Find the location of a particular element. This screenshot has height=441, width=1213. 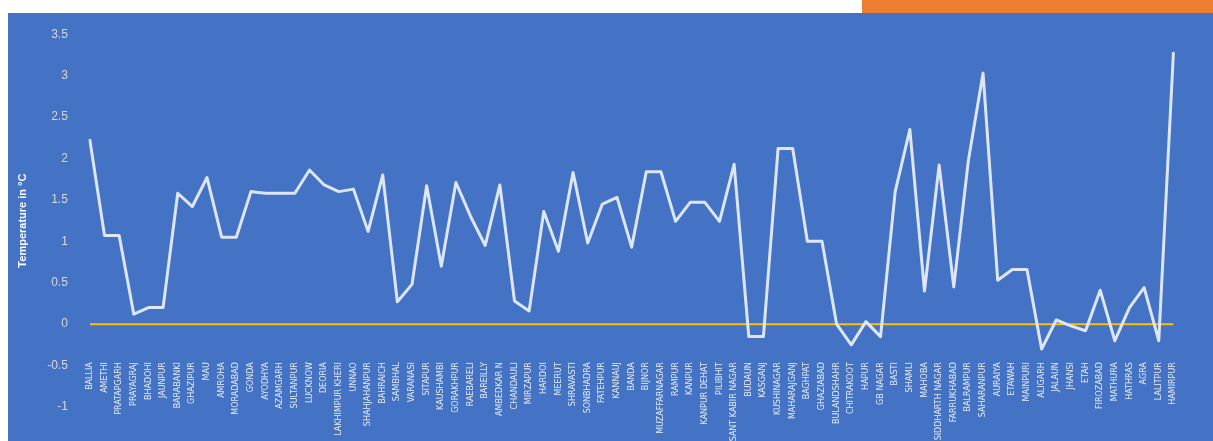

x-tick-label: AYODHYA is located at coordinates (265, 380).